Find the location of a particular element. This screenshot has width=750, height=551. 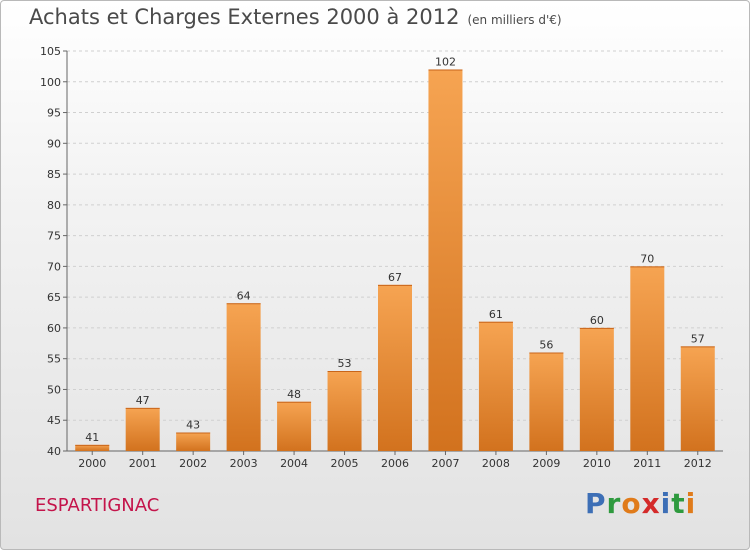

brand-letter: x is located at coordinates (651, 503).